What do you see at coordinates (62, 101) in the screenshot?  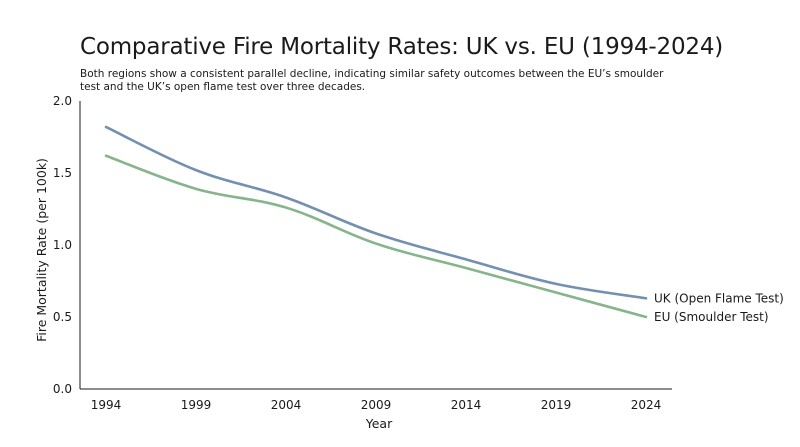 I see `y-tick-label: 2.0` at bounding box center [62, 101].